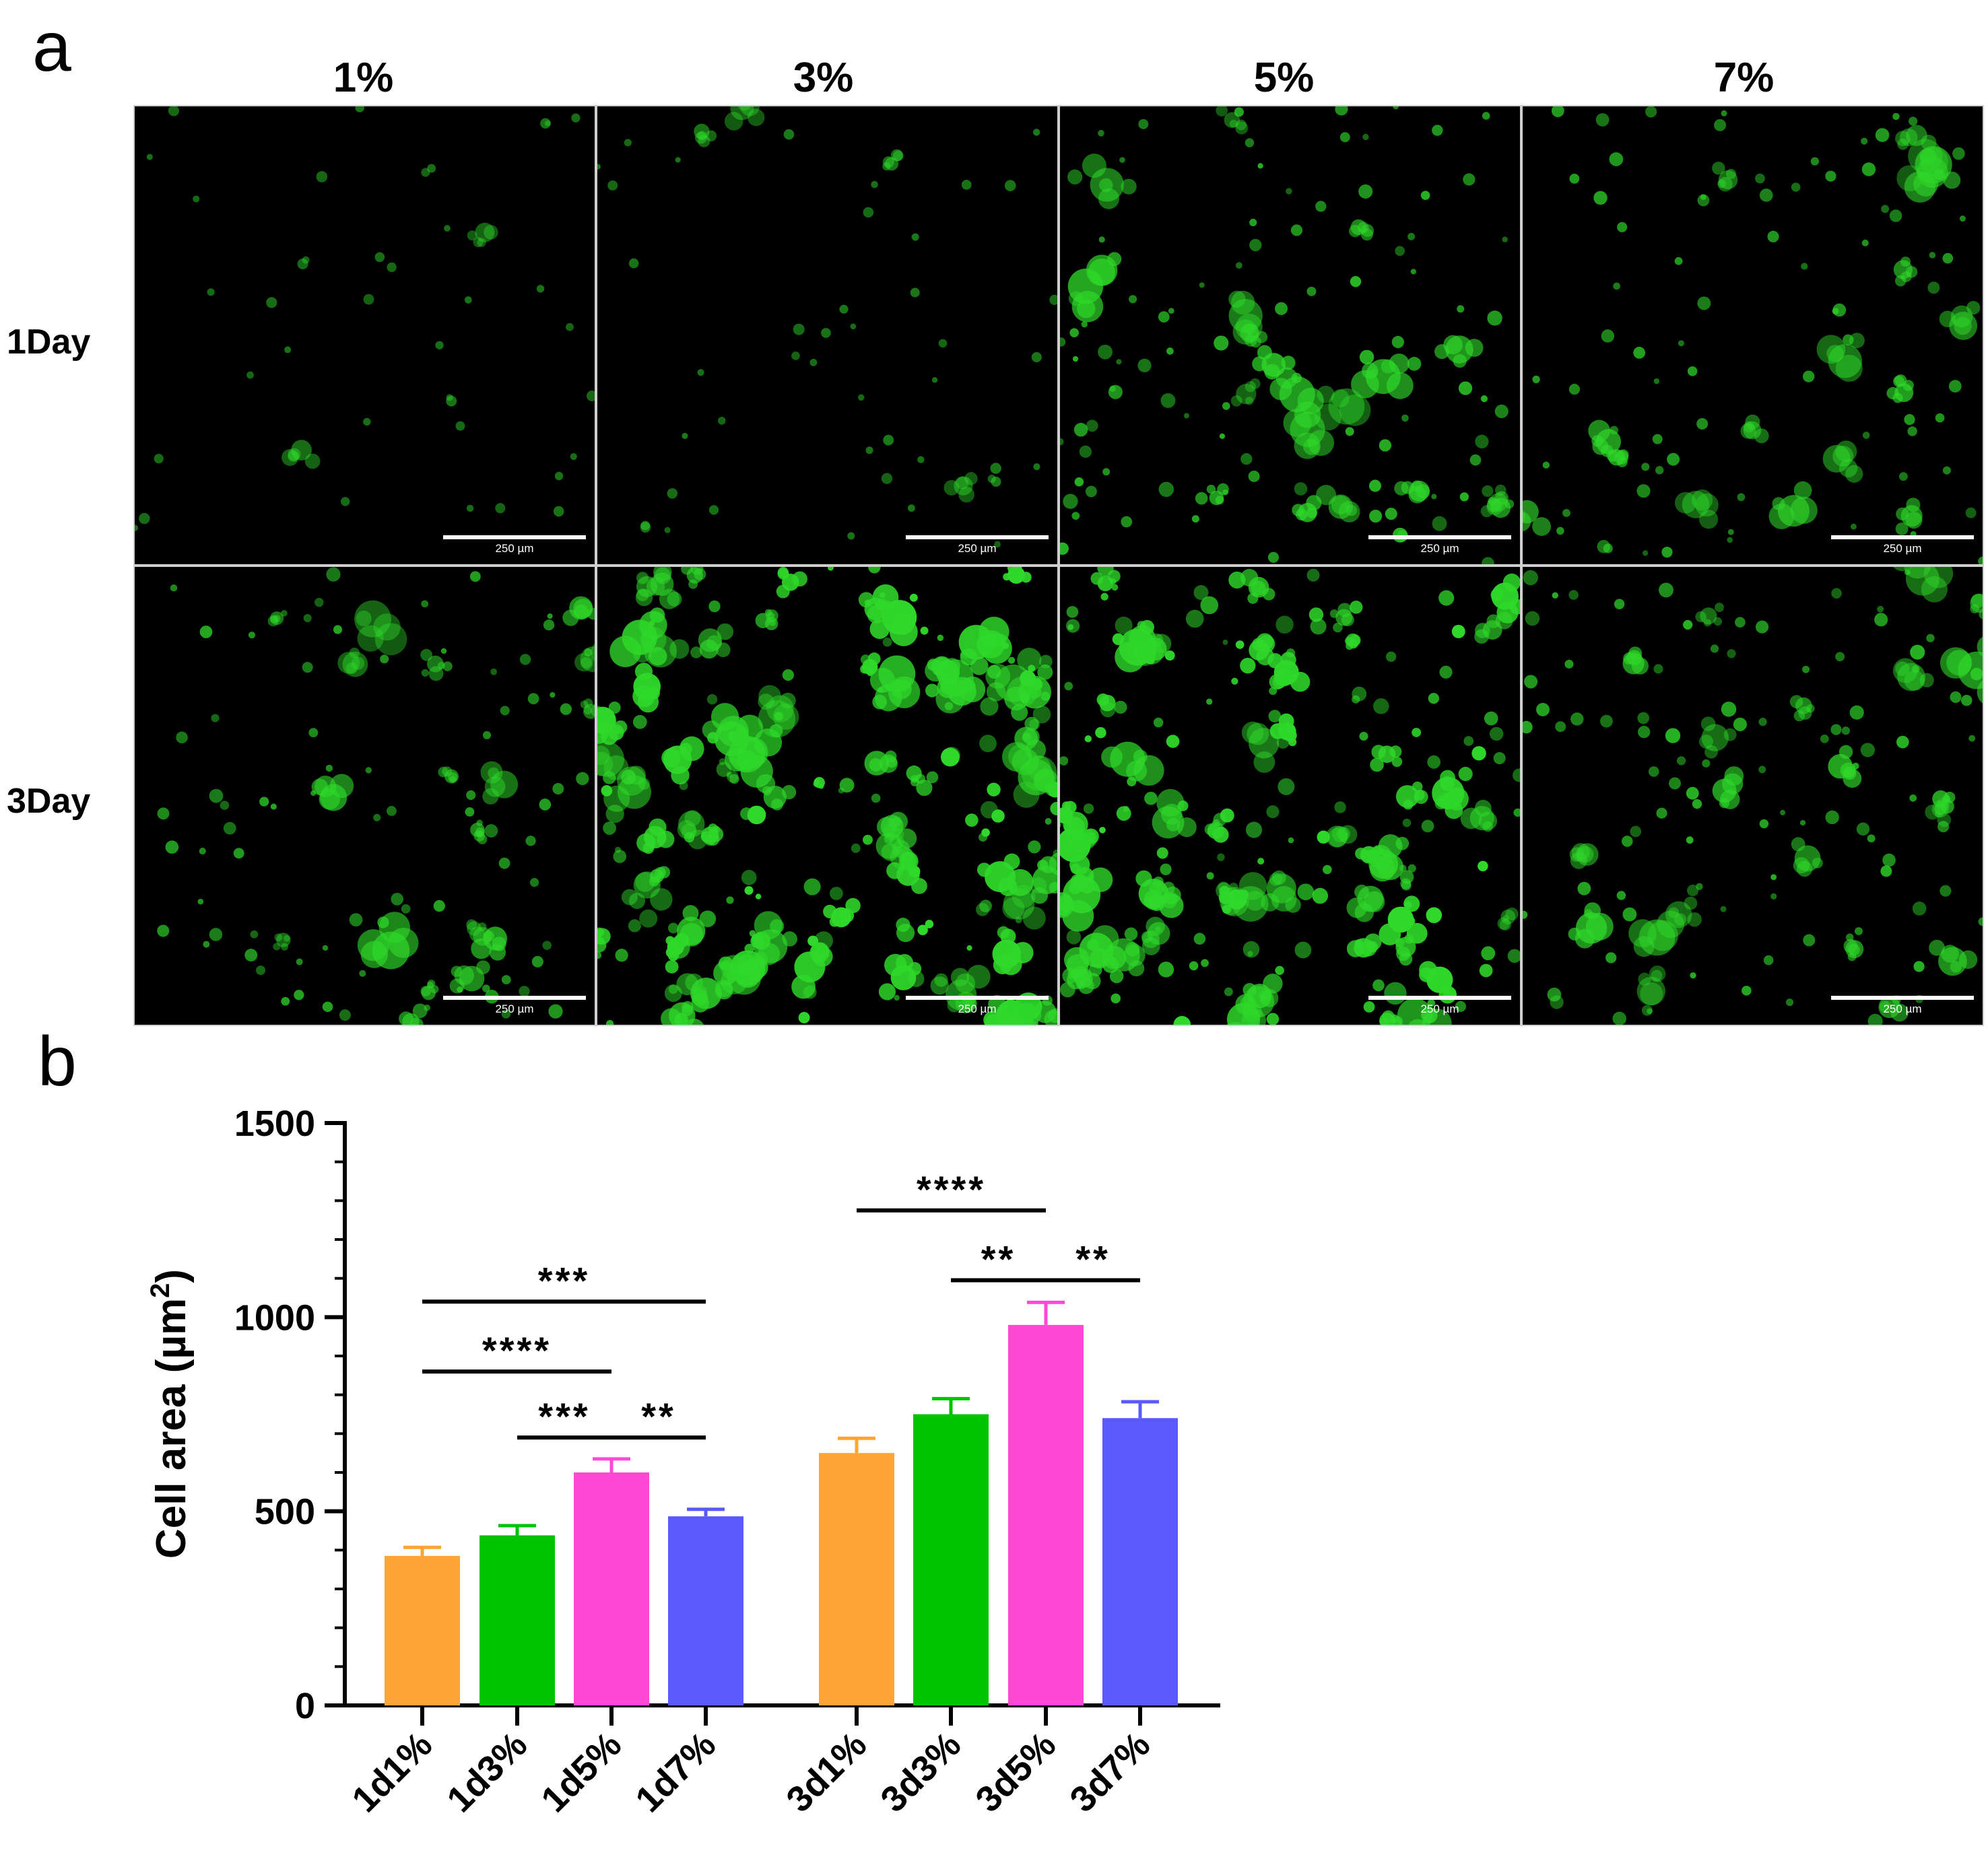 The height and width of the screenshot is (1867, 1988). What do you see at coordinates (951, 1559) in the screenshot?
I see `bar-3d3%` at bounding box center [951, 1559].